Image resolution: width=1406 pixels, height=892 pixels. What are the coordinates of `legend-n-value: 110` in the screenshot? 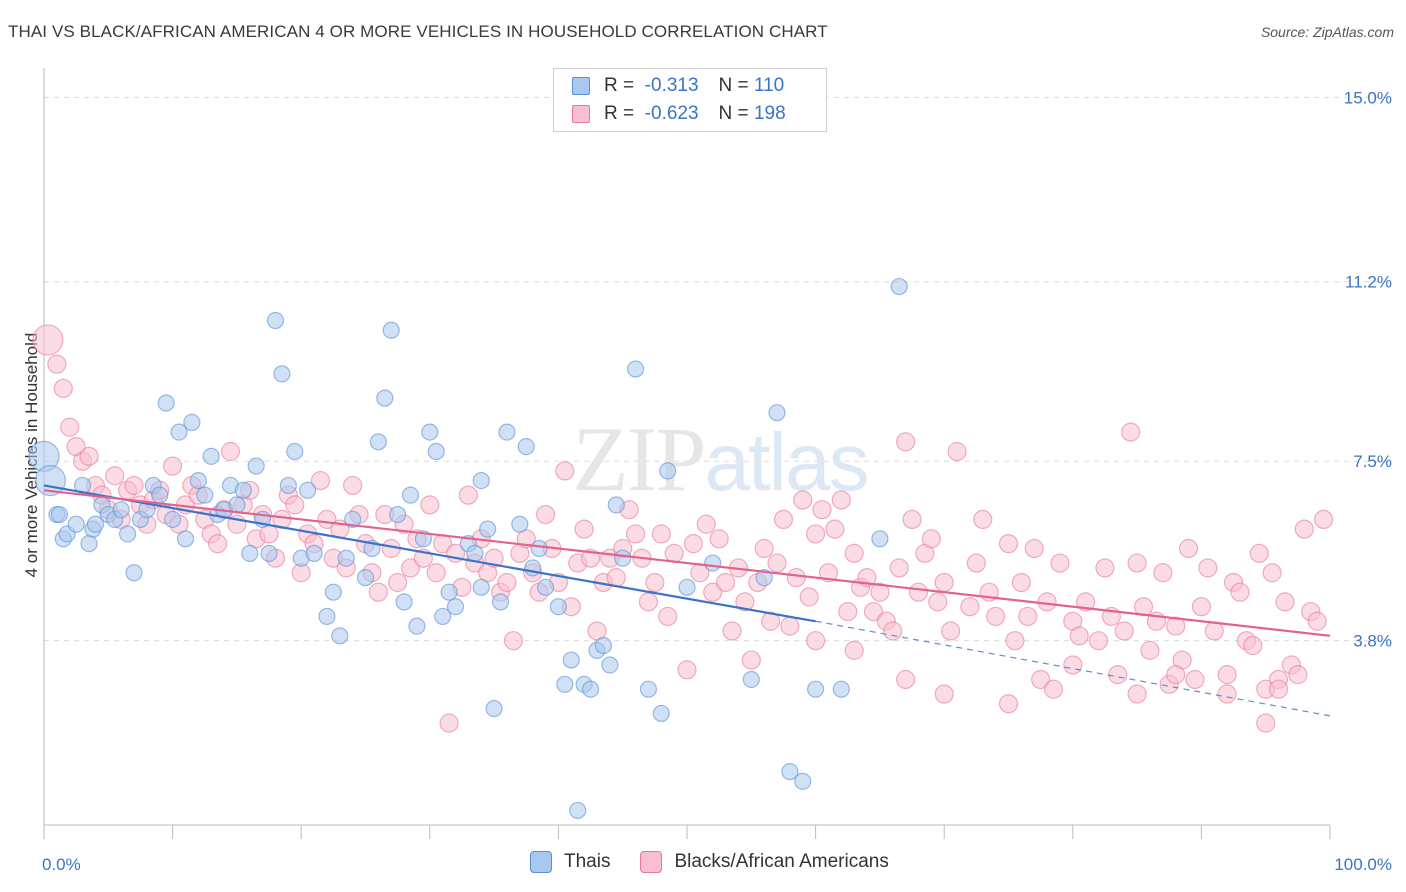 It's located at (769, 85).